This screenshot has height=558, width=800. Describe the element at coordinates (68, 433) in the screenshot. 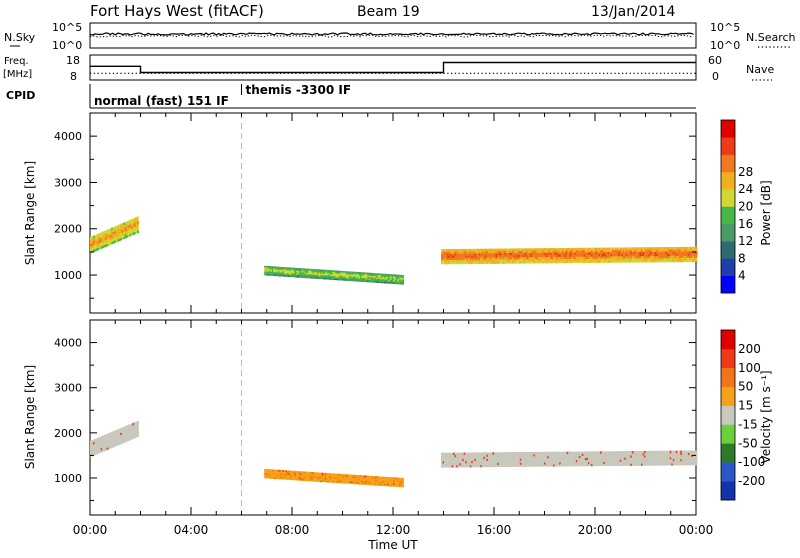

I see `velocity-y-tick-label: 2000` at that location.